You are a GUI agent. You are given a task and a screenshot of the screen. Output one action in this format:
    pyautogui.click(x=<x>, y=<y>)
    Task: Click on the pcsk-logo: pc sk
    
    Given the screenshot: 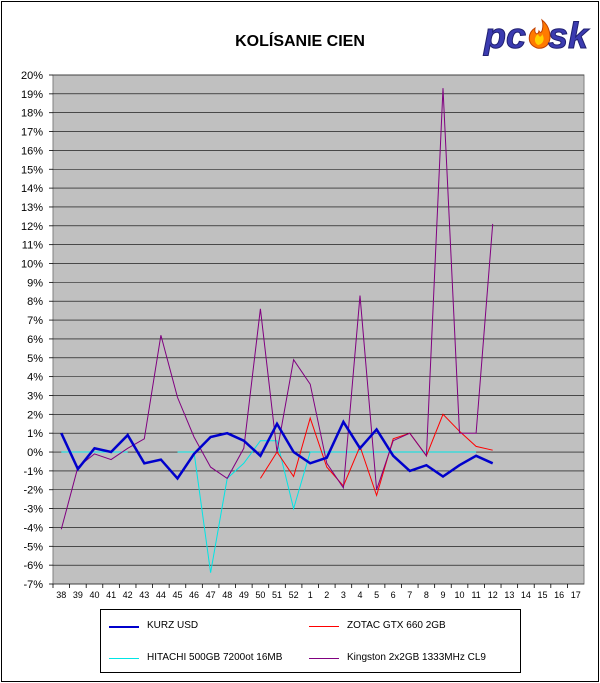 What is the action you would take?
    pyautogui.click(x=537, y=36)
    